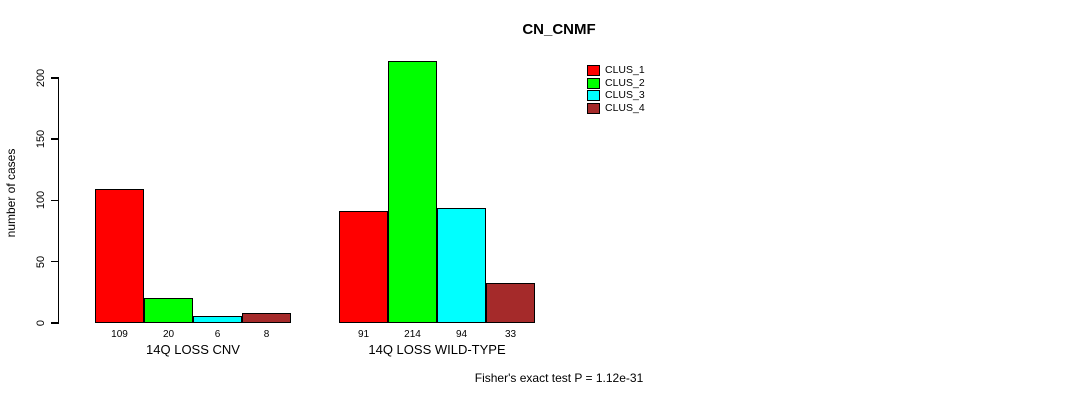 The width and height of the screenshot is (1090, 400). I want to click on y-axis-tick-label: 200, so click(41, 77).